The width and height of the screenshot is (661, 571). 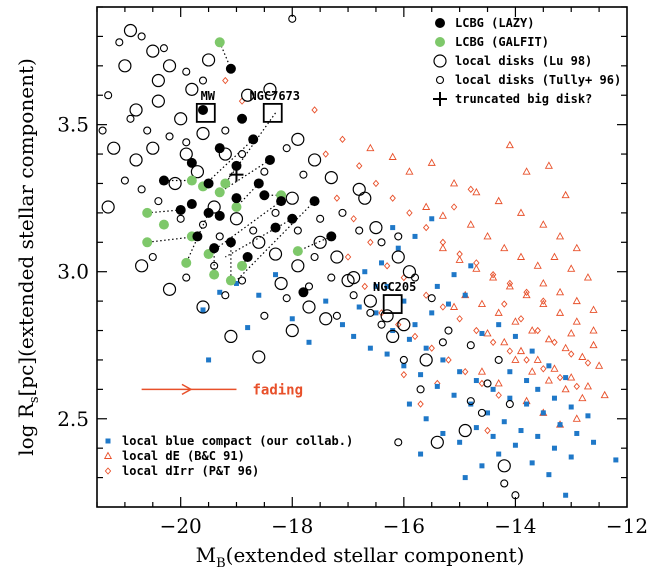 I want to click on y-axis-title-rest: [pc](extended stellar component), so click(x=26, y=227).